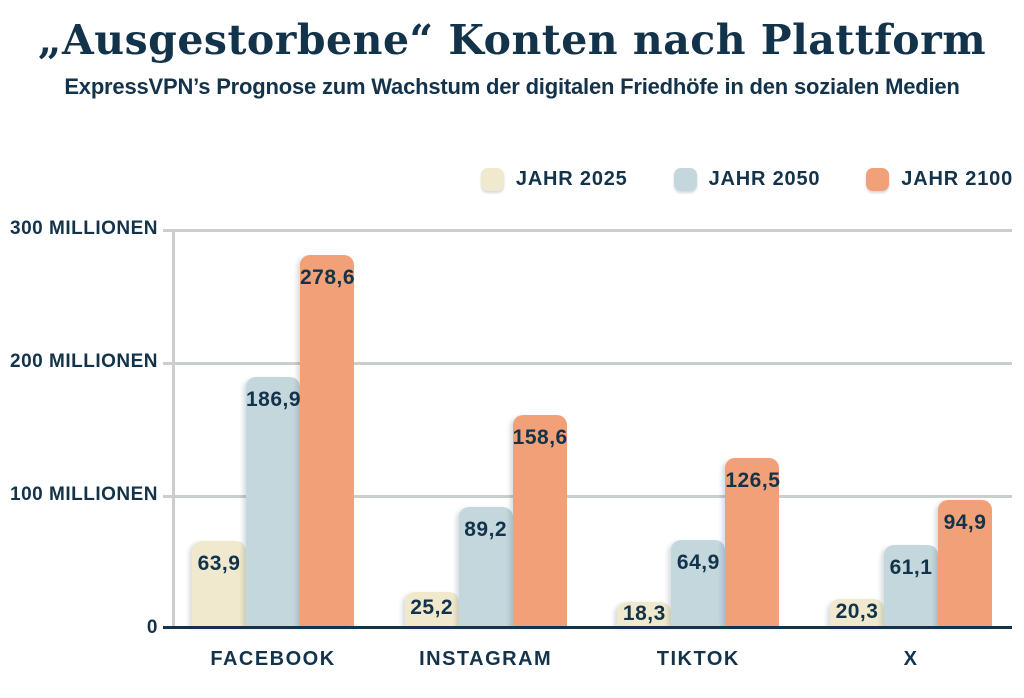 Image resolution: width=1024 pixels, height=698 pixels. I want to click on bar-value-label: 63,9, so click(219, 563).